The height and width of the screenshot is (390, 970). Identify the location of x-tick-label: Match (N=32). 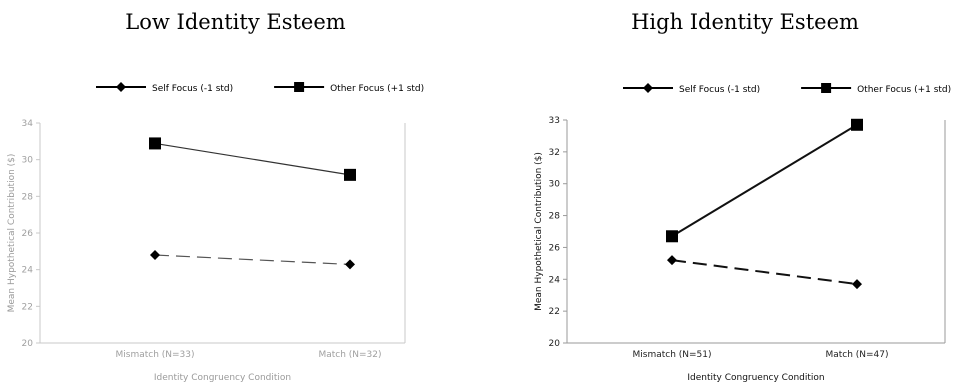
(349, 355).